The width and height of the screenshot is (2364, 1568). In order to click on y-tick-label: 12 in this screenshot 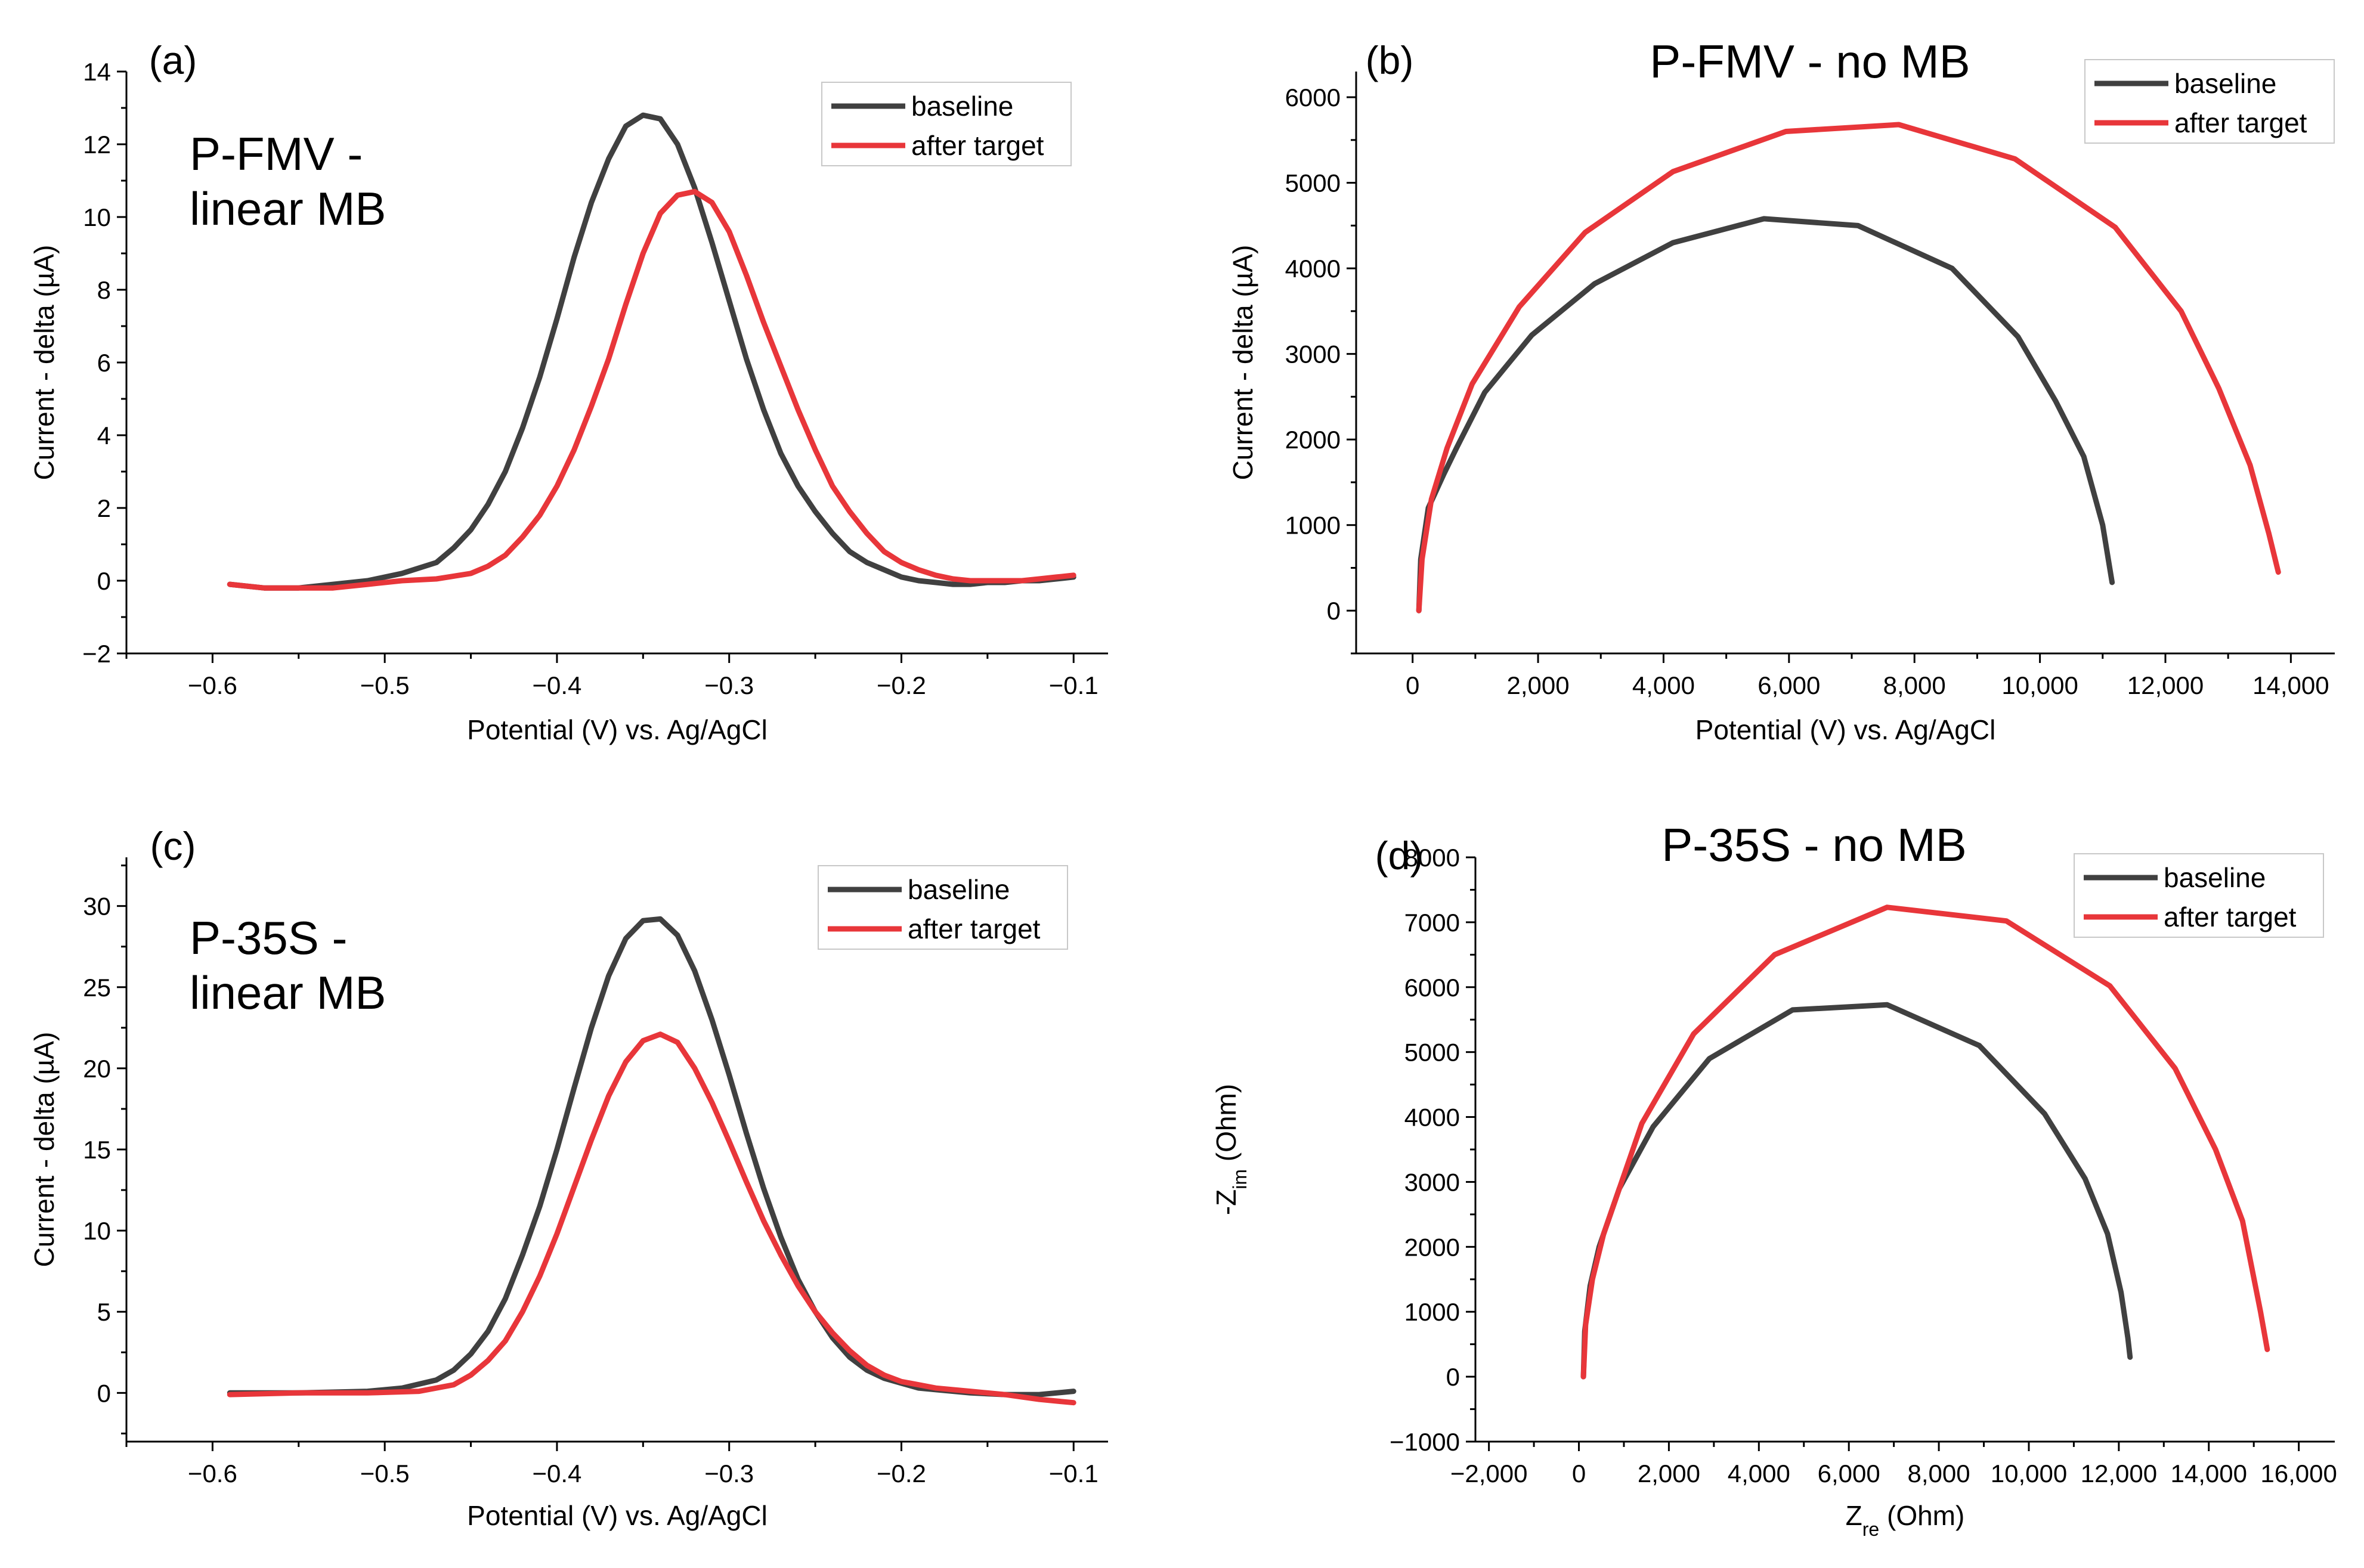, I will do `click(97, 145)`.